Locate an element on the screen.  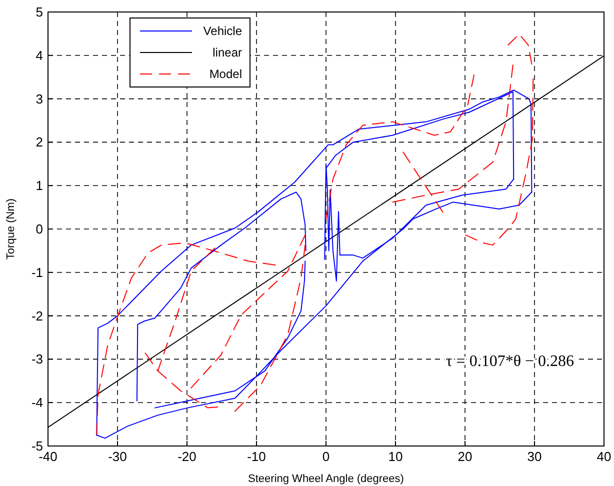
x-tick-label: 20 is located at coordinates (465, 456).